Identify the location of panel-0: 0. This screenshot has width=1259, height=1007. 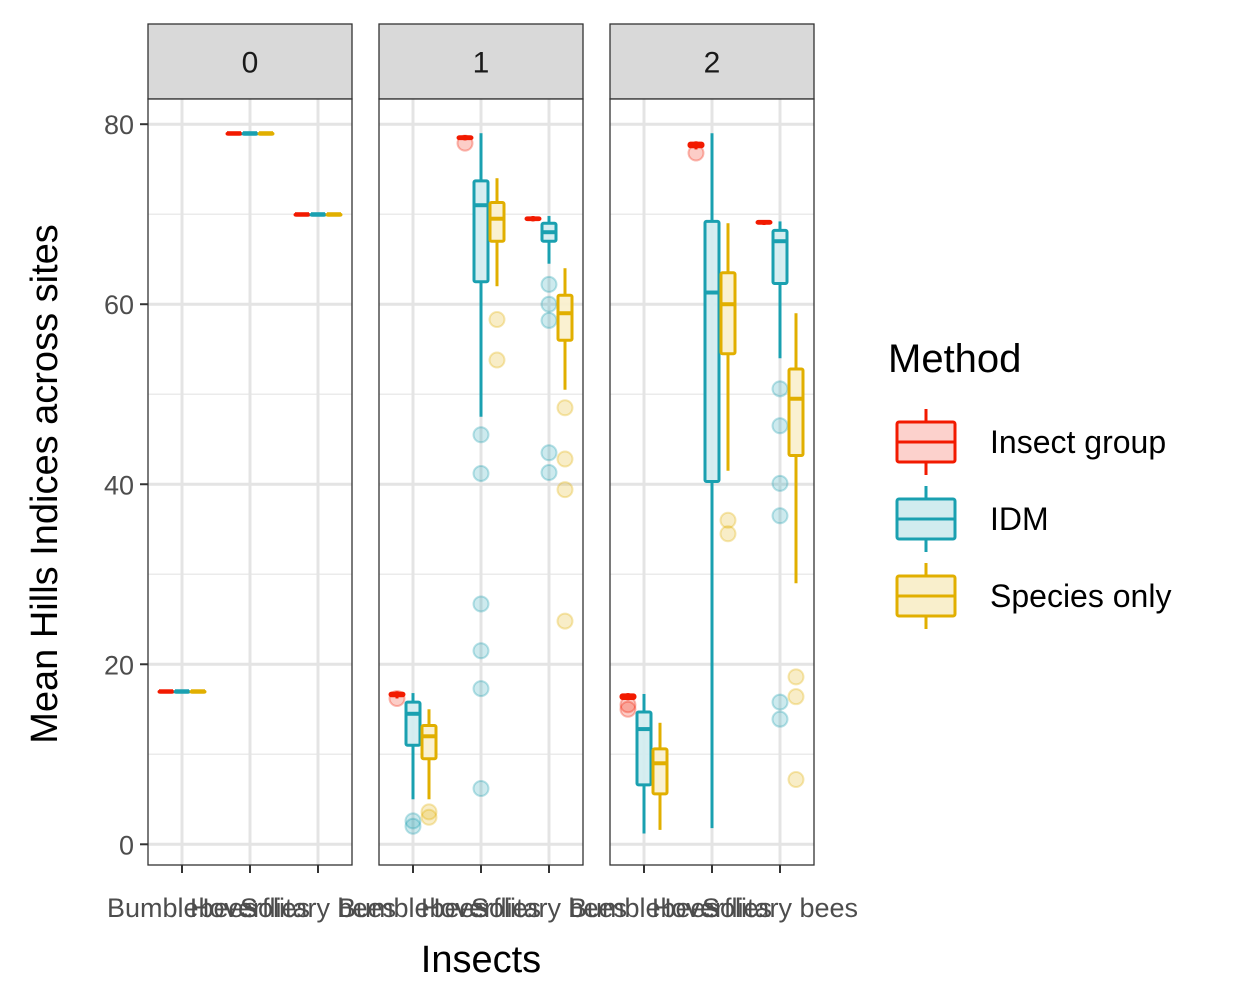
(250, 444).